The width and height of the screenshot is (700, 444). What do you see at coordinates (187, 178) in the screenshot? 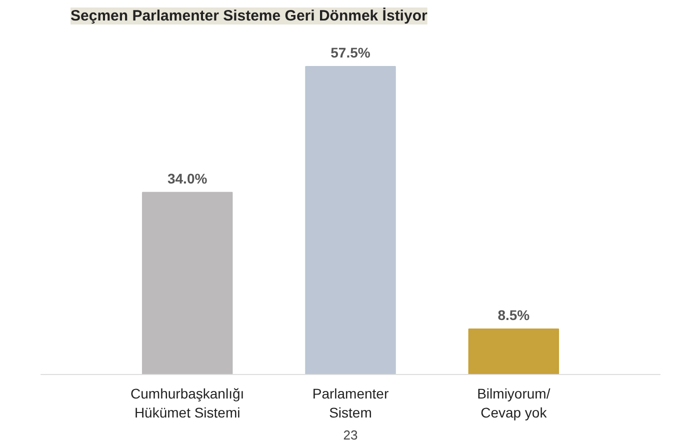
I see `data-label: 34.0%` at bounding box center [187, 178].